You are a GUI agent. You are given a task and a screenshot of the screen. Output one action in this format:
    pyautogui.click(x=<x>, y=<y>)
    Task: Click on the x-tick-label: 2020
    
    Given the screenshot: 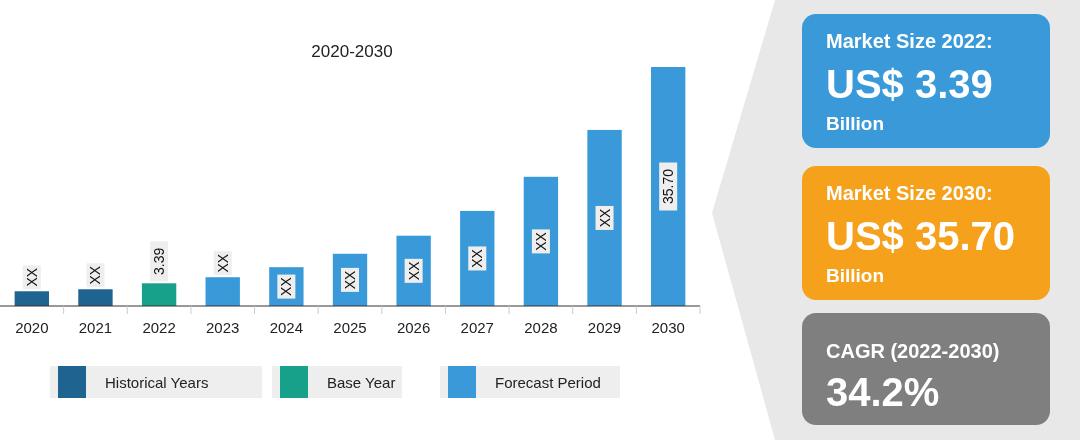 What is the action you would take?
    pyautogui.click(x=32, y=327)
    